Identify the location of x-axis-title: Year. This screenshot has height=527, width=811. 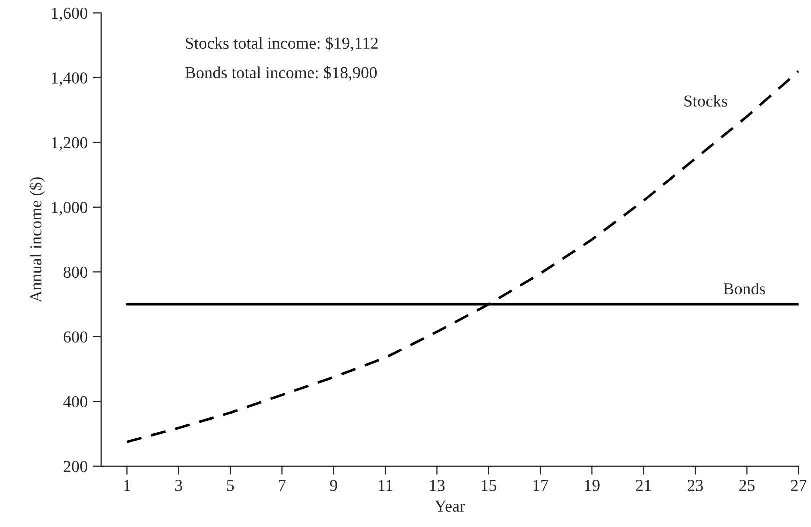
(450, 506).